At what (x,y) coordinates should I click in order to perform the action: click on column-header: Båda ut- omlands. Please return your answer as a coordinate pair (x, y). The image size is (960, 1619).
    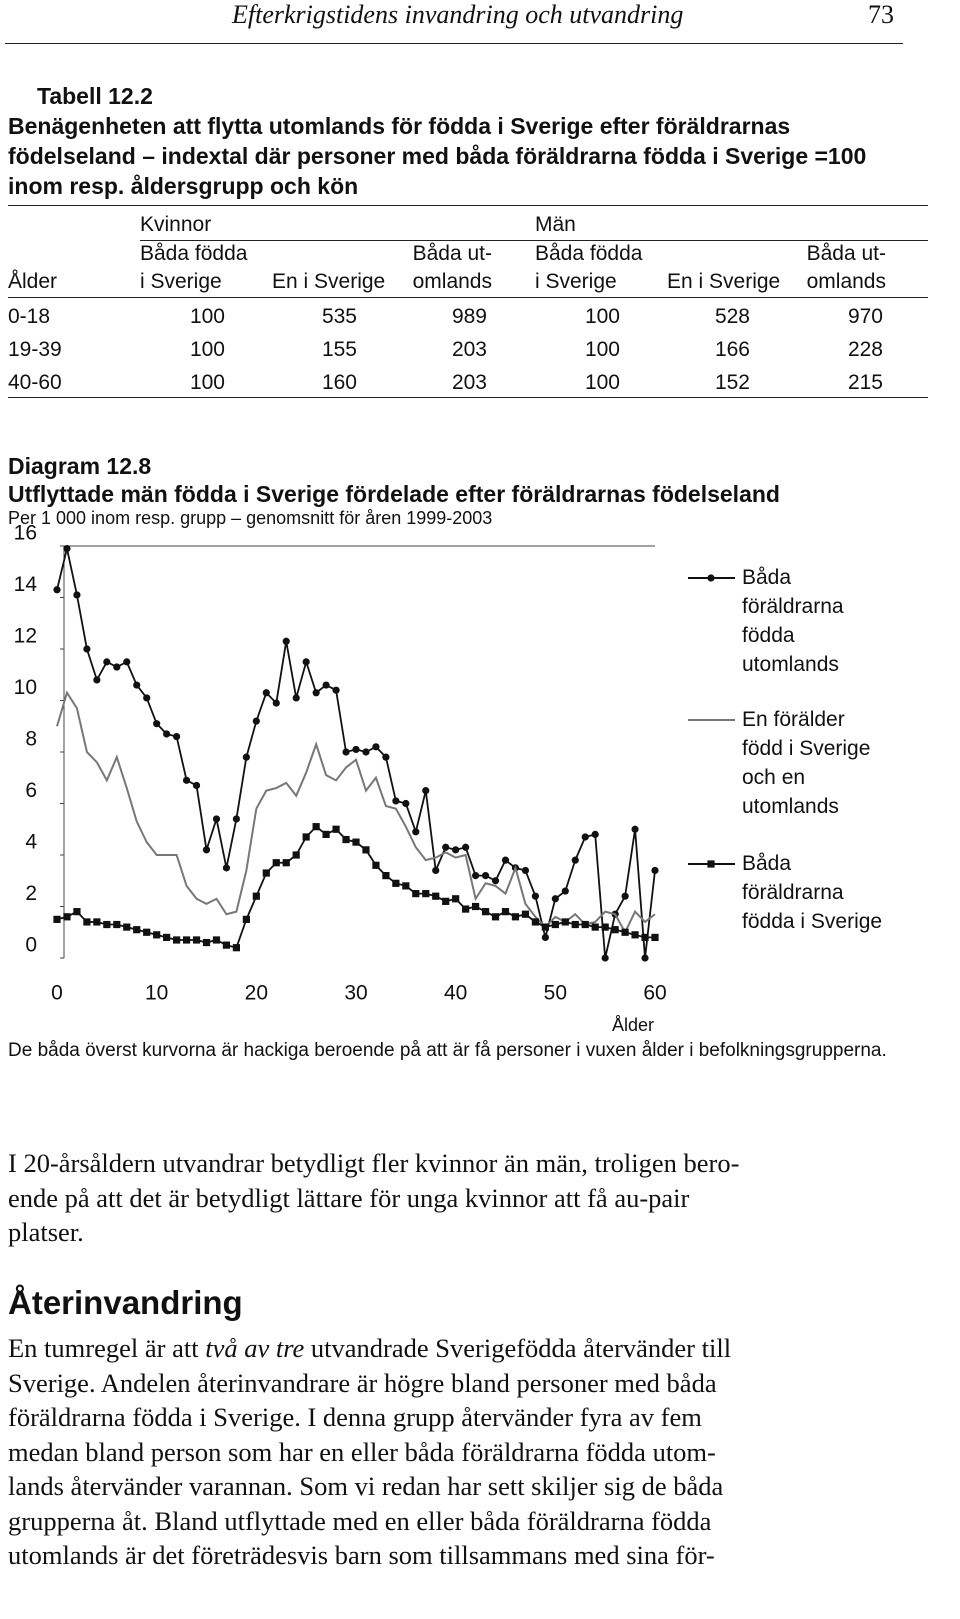
    Looking at the image, I should click on (846, 267).